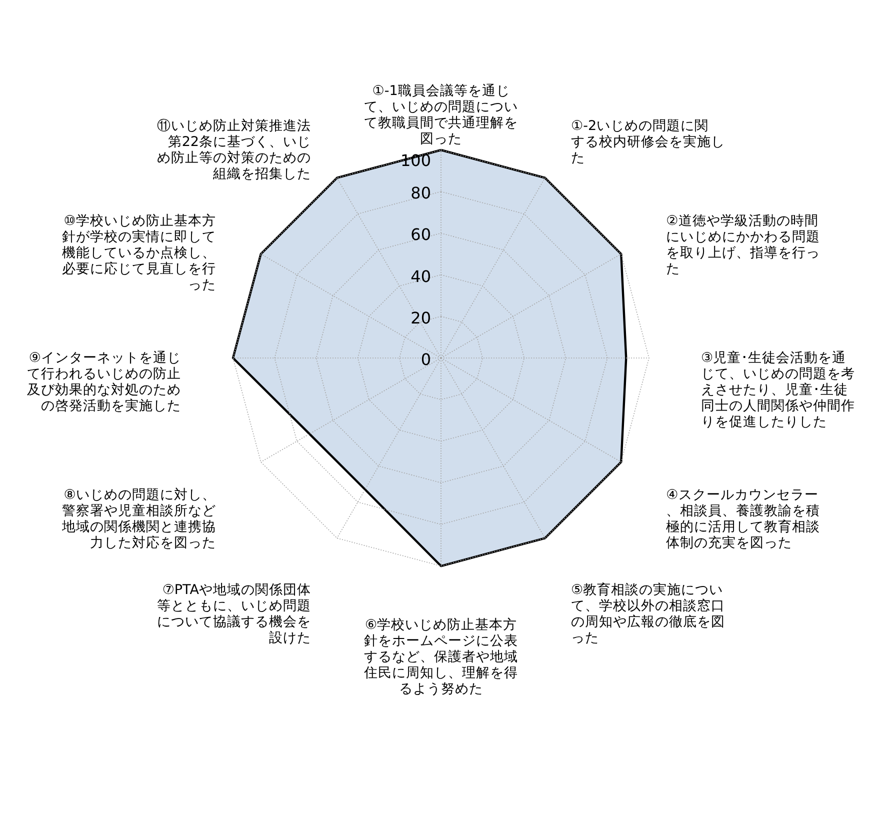  I want to click on spoke-label: ④スクールカウンセラー、相談員、養護教諭を積極的に活用して教育相談体制の充実を図った, so click(743, 519).